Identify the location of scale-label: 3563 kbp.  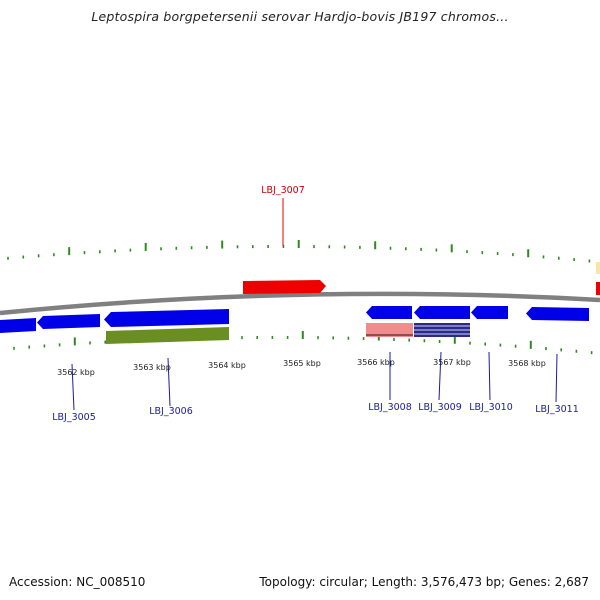
(152, 367).